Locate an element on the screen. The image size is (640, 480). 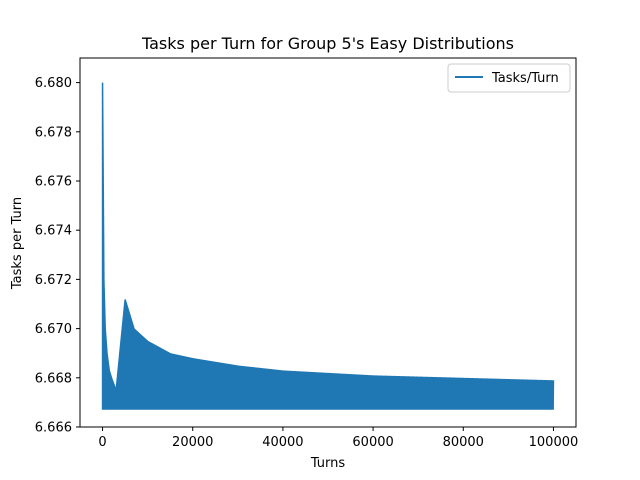
x-axis: 0 20000 40000 60000 80000 100000 is located at coordinates (338, 438).